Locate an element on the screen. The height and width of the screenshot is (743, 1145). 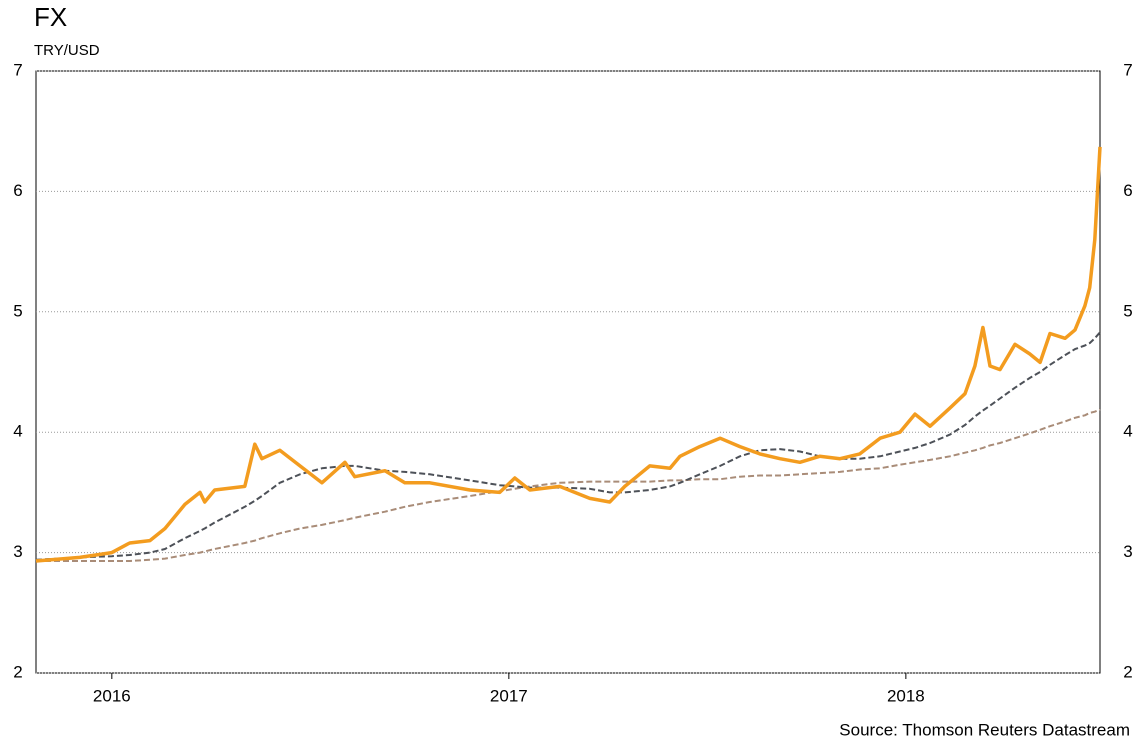
y-tick-label: 5 is located at coordinates (17, 310).